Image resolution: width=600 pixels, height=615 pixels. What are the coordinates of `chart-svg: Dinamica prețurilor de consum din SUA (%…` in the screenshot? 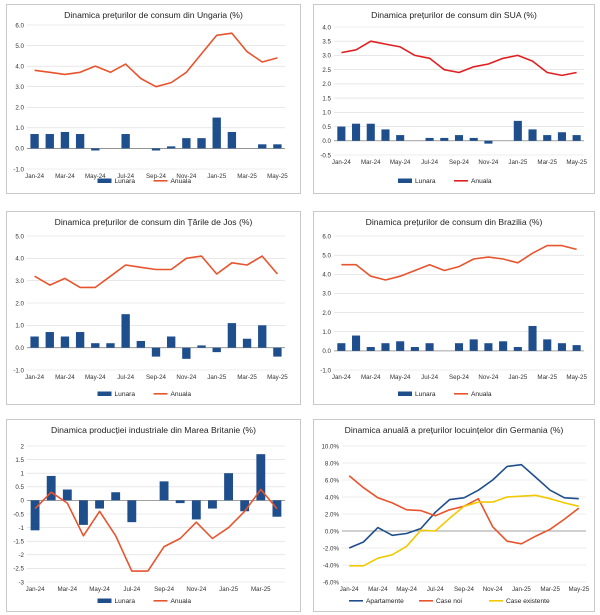 It's located at (453, 97).